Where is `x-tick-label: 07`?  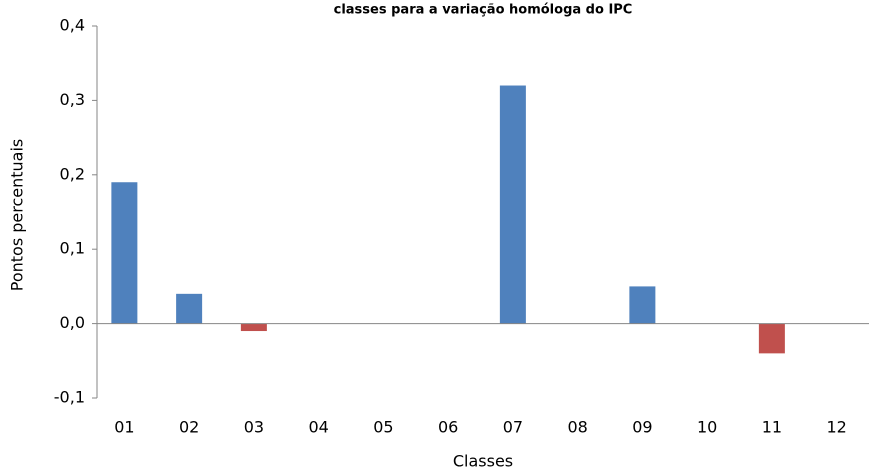
x-tick-label: 07 is located at coordinates (513, 427).